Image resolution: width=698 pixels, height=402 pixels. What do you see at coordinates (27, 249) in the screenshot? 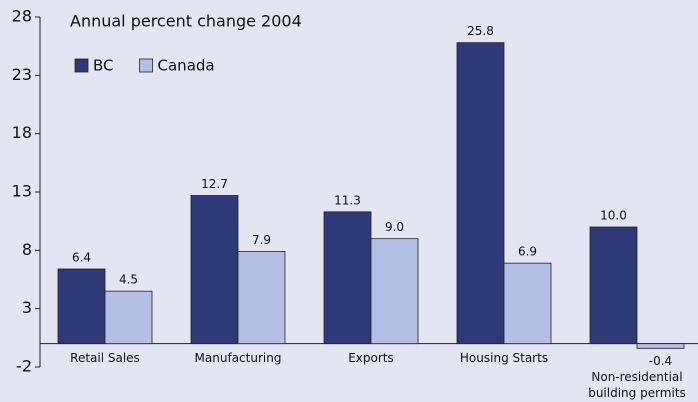
I see `y-tick-label: 8` at bounding box center [27, 249].